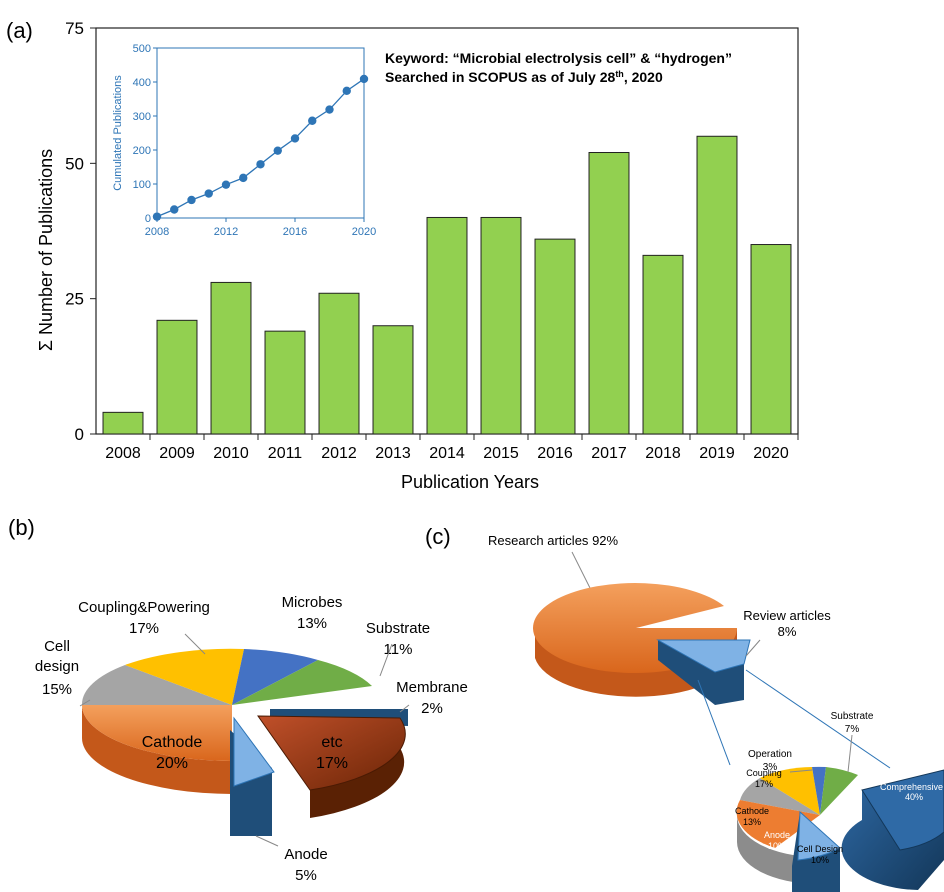 This screenshot has height=892, width=944. Describe the element at coordinates (46, 250) in the screenshot. I see `y-axis-title: Σ Number of Publications` at that location.